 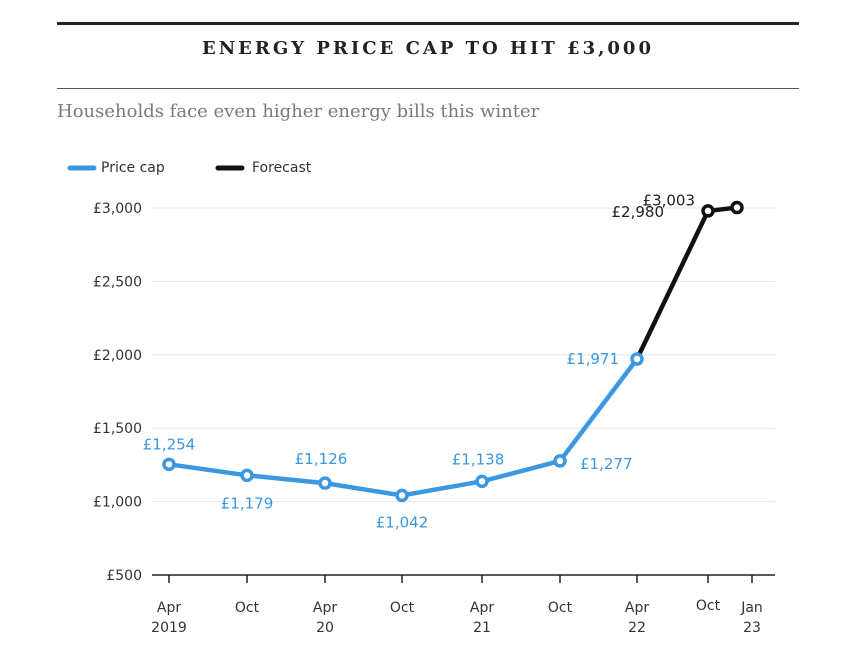 What do you see at coordinates (321, 459) in the screenshot?
I see `price-cap-value-label: £1,126` at bounding box center [321, 459].